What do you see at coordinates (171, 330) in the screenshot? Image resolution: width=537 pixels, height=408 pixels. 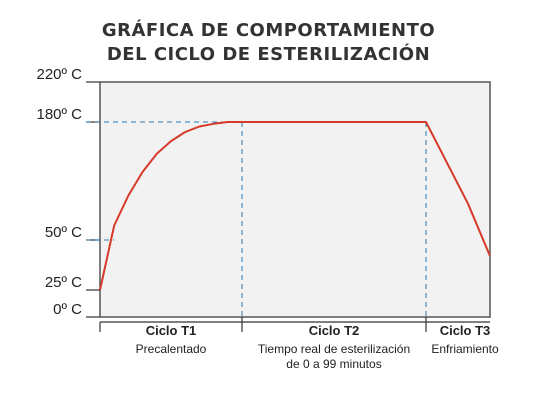 I see `phase-name-label: Ciclo T1` at bounding box center [171, 330].